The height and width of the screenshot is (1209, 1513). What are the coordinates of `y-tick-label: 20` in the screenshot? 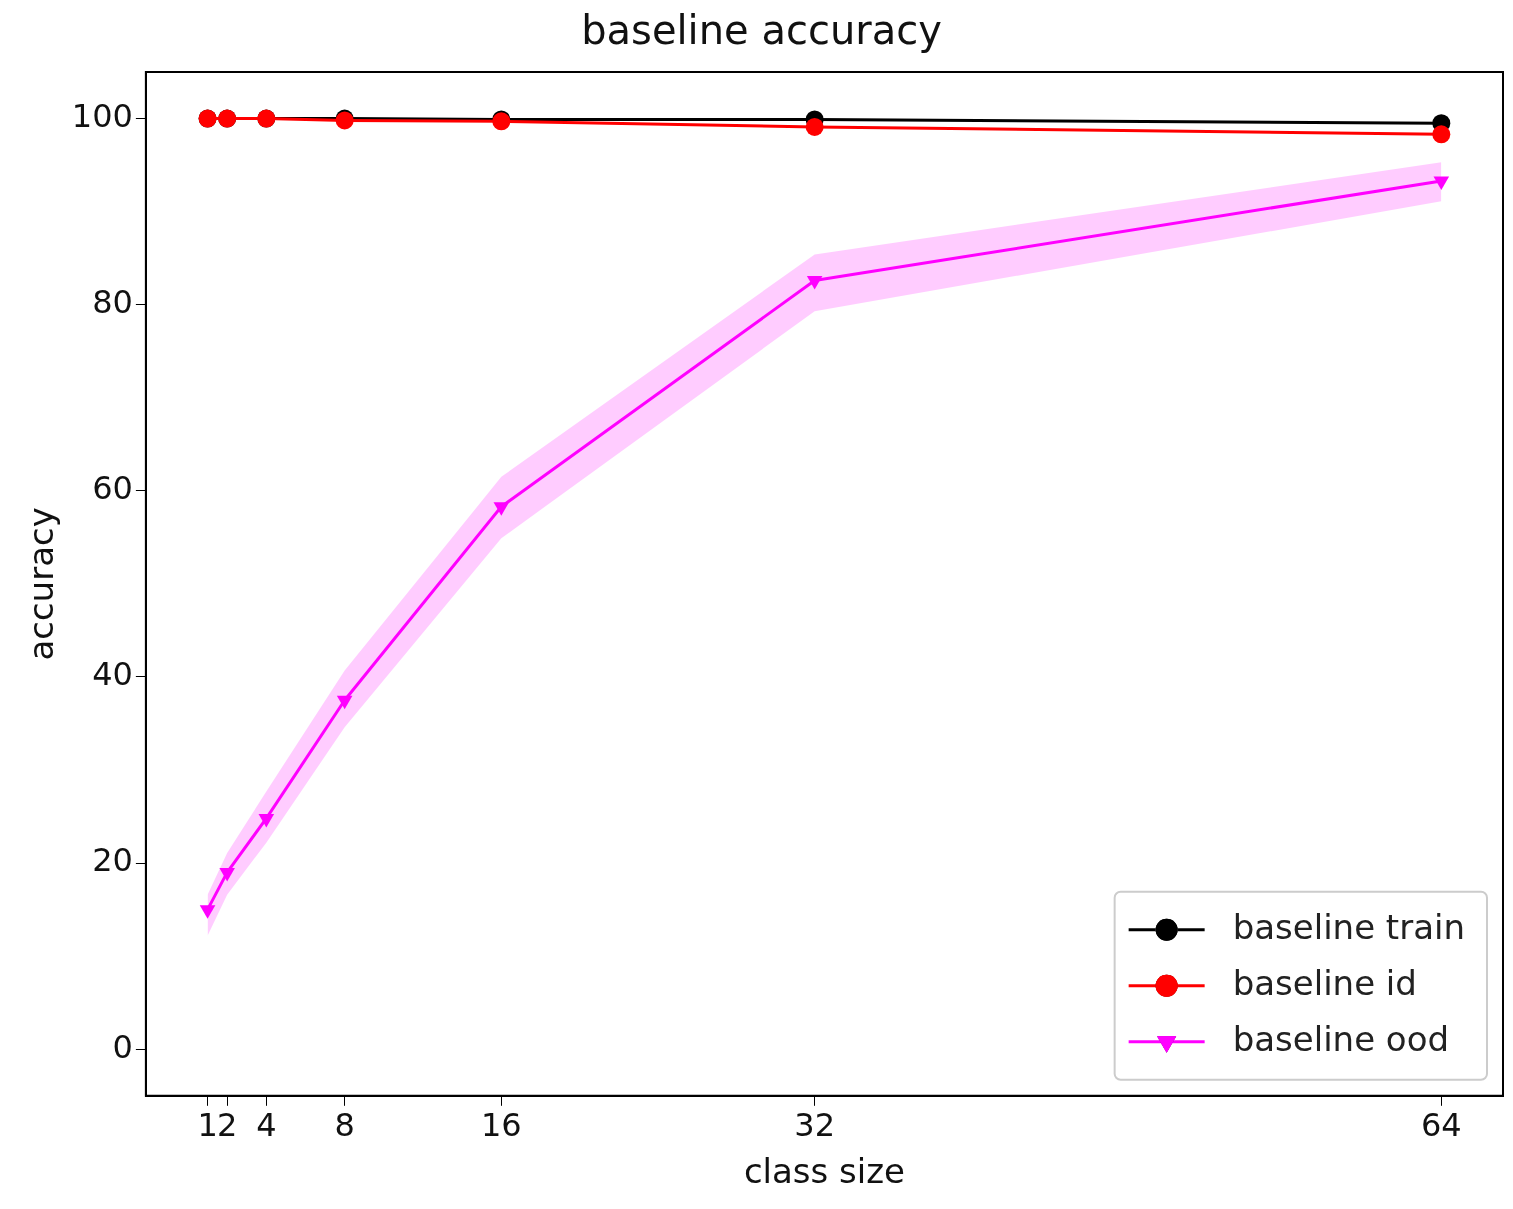 It's located at (112, 860).